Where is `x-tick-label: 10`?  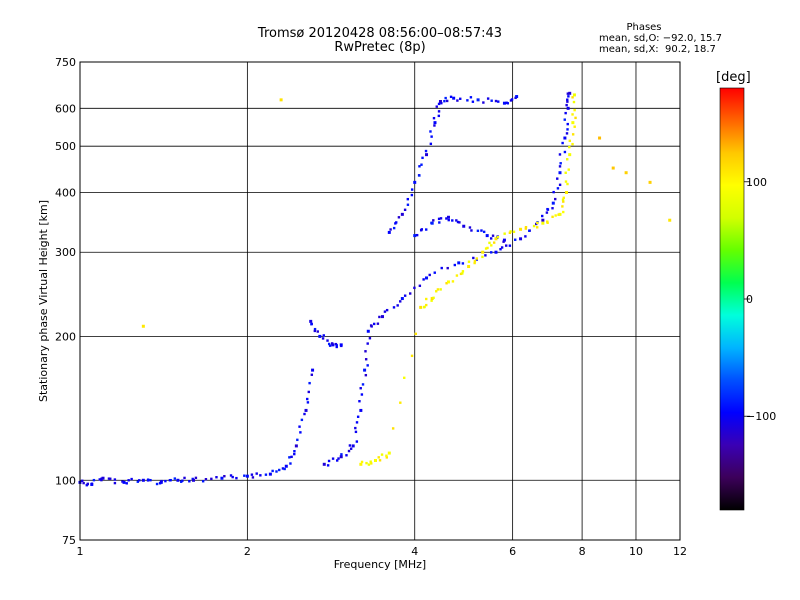 x-tick-label: 10 is located at coordinates (636, 551).